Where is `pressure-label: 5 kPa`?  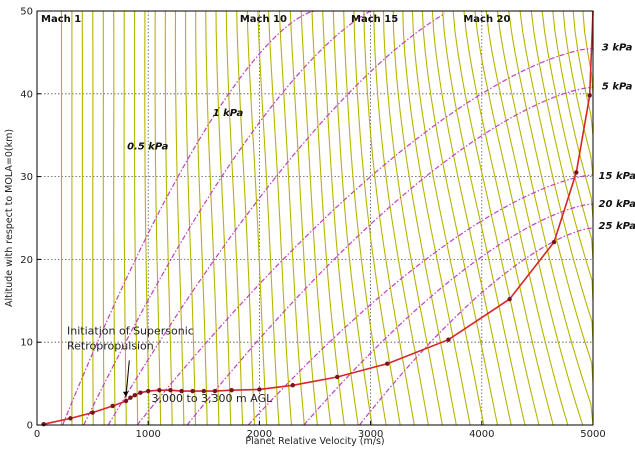 pressure-label: 5 kPa is located at coordinates (617, 87).